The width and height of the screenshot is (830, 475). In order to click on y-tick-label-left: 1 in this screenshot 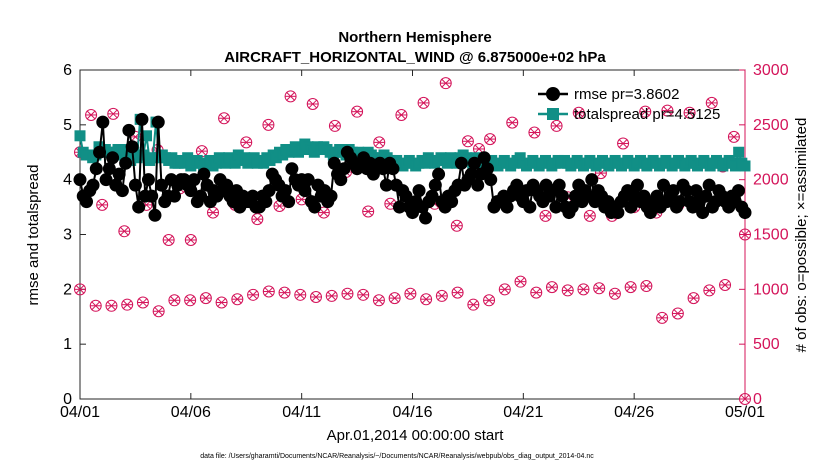, I will do `click(67, 344)`.